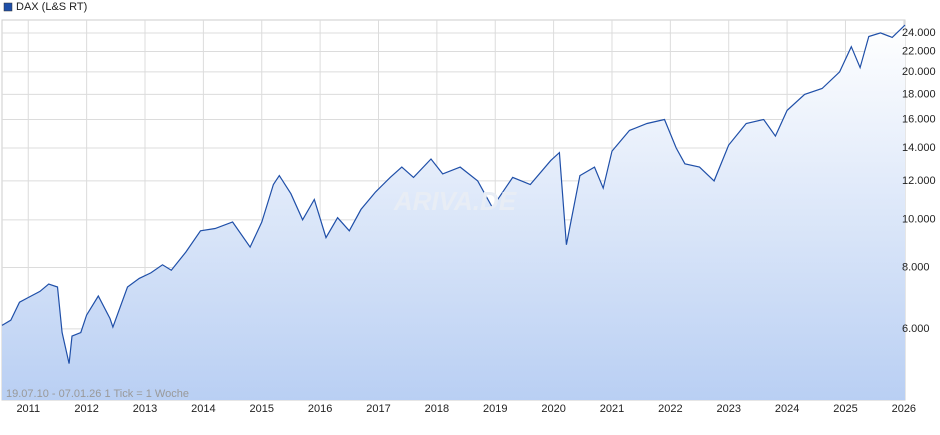  I want to click on x-tick-label: 2026, so click(904, 409).